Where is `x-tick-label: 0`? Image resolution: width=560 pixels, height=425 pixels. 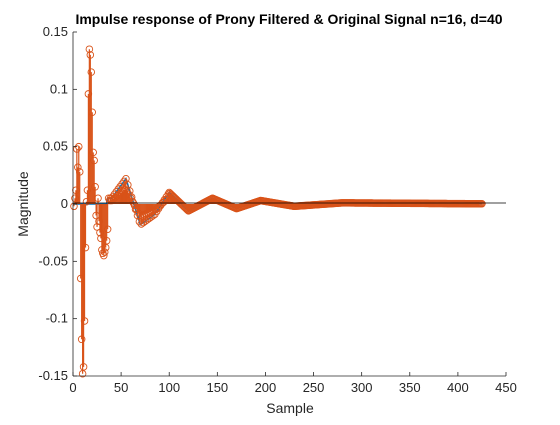
x-tick-label: 0 is located at coordinates (72, 387).